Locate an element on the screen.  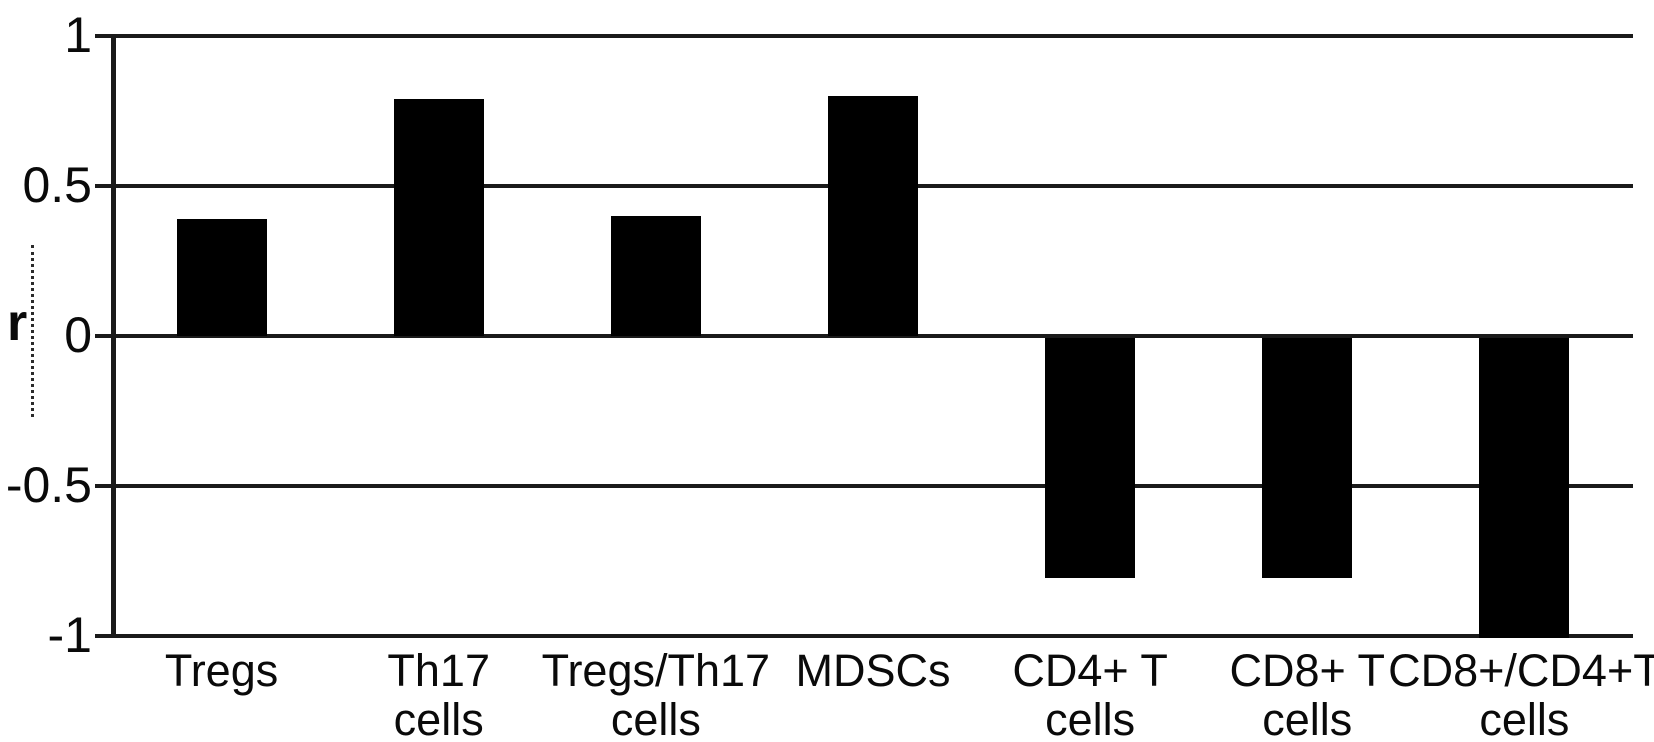
x-tick-label-cd4-t: CD4+ T cells is located at coordinates (1090, 693).